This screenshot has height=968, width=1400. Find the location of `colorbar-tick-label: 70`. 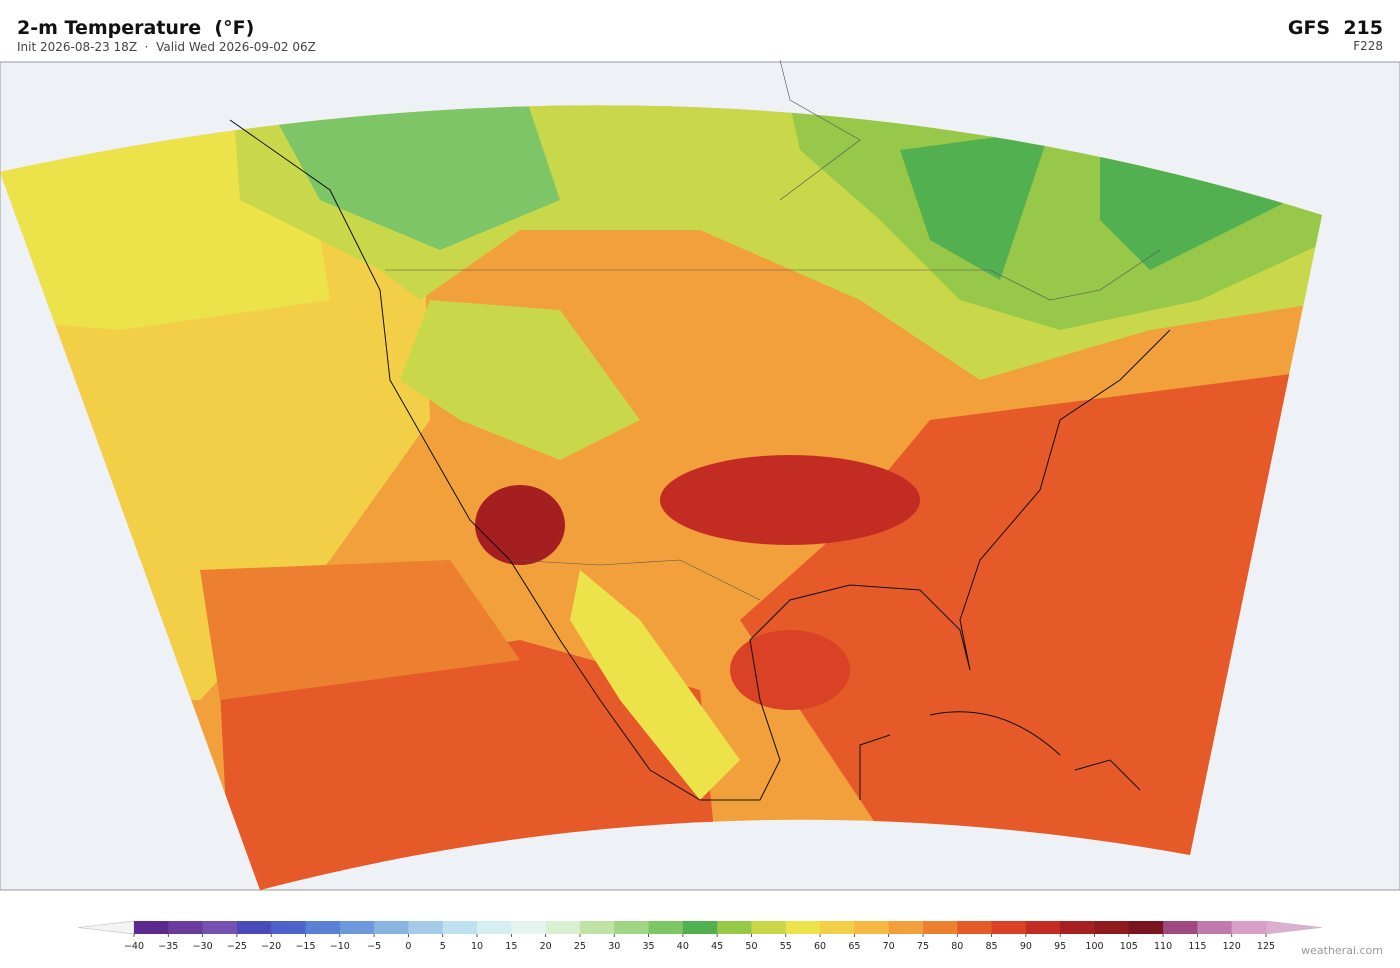

colorbar-tick-label: 70 is located at coordinates (889, 946).